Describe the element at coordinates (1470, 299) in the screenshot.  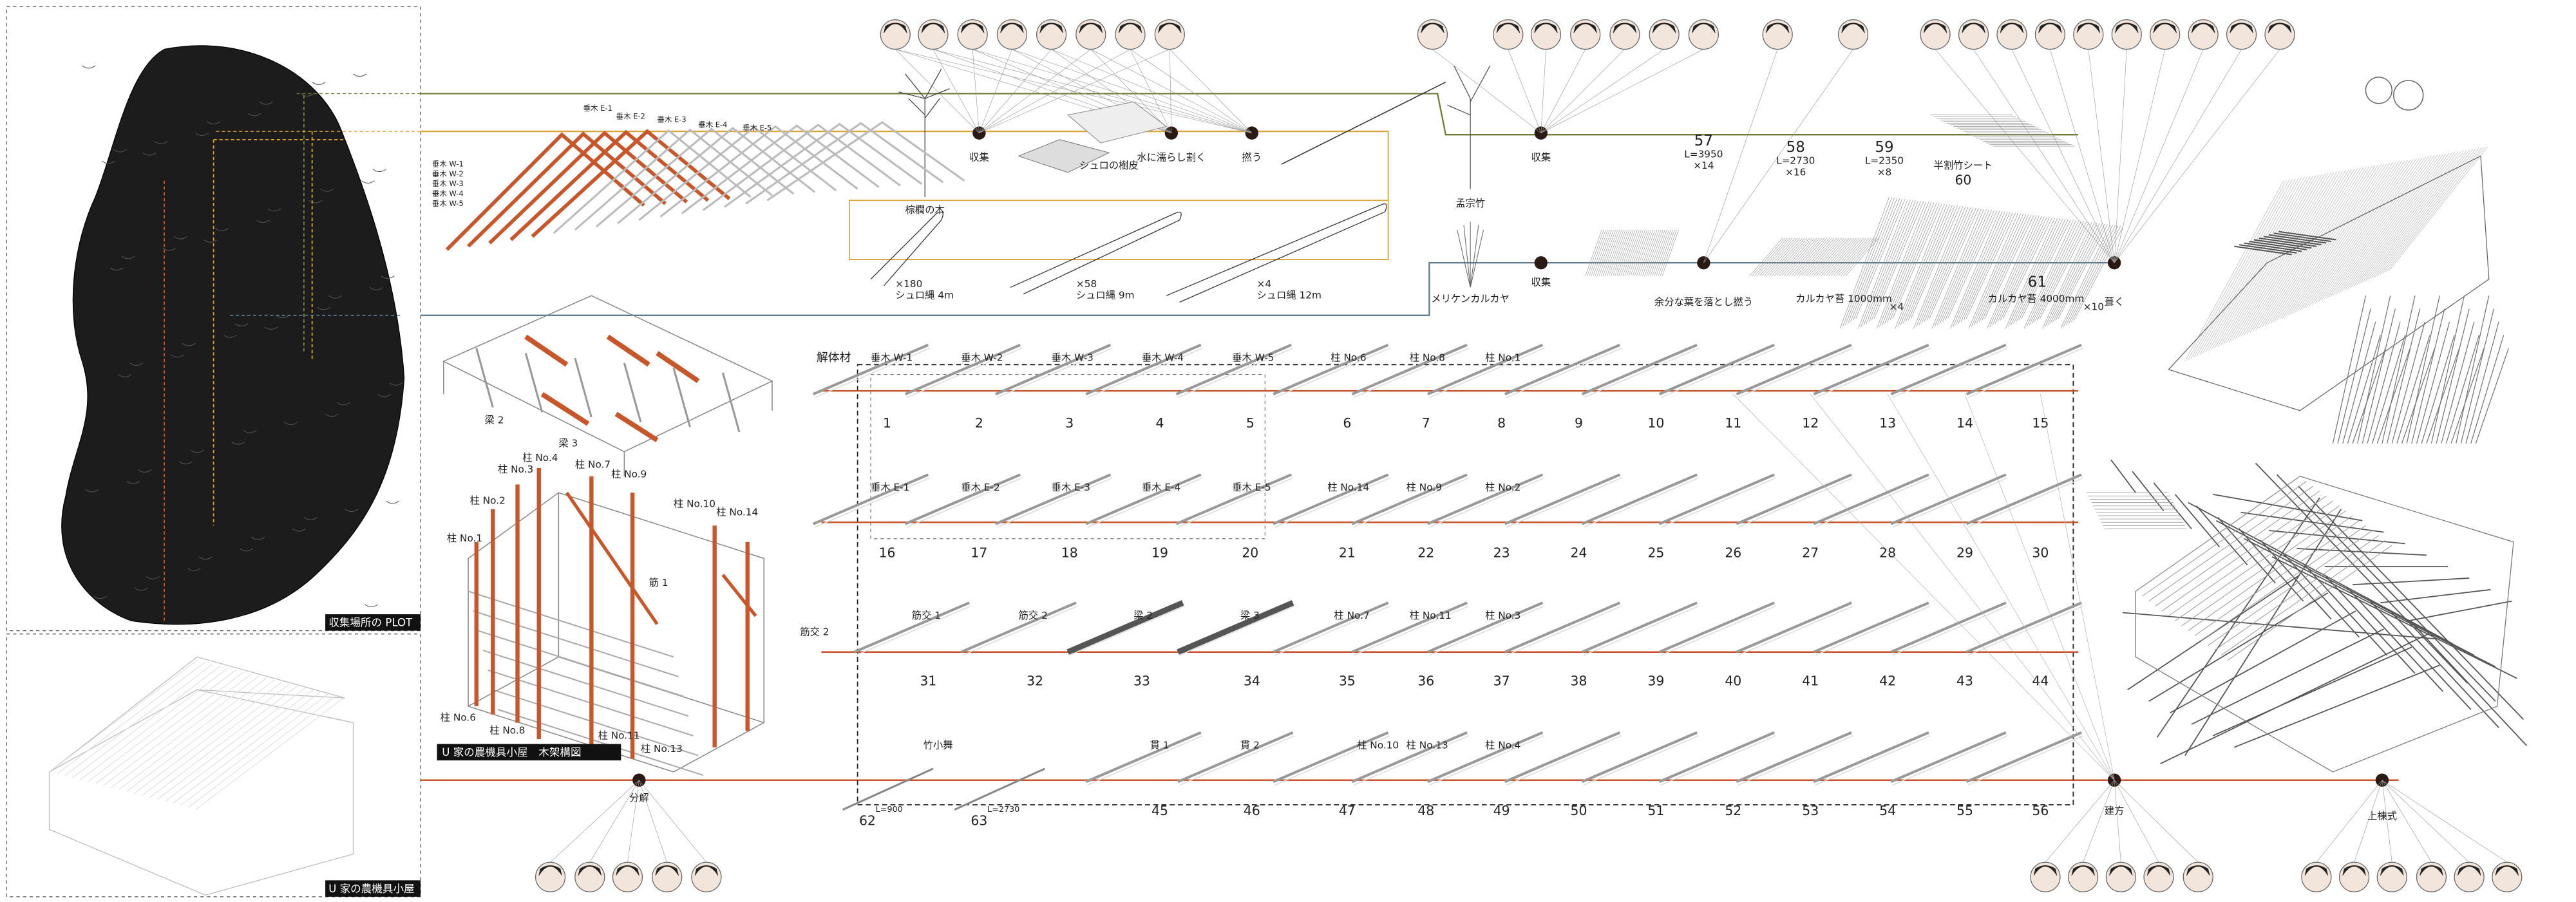
I see `label: メリケンカルカヤ` at that location.